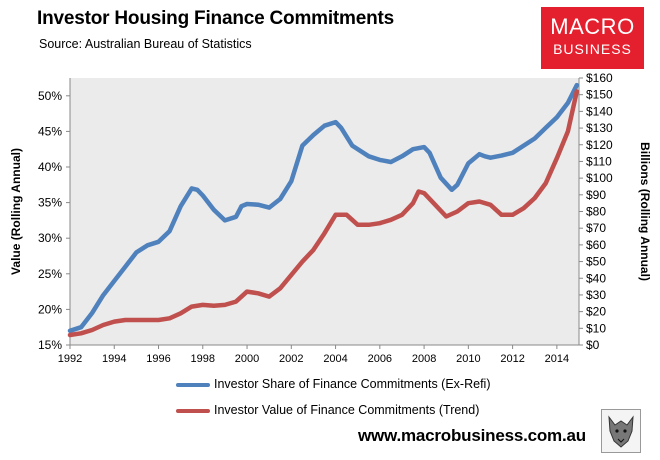 The height and width of the screenshot is (460, 660). I want to click on macrobusiness-logo: MACRO BUSINESS, so click(592, 38).